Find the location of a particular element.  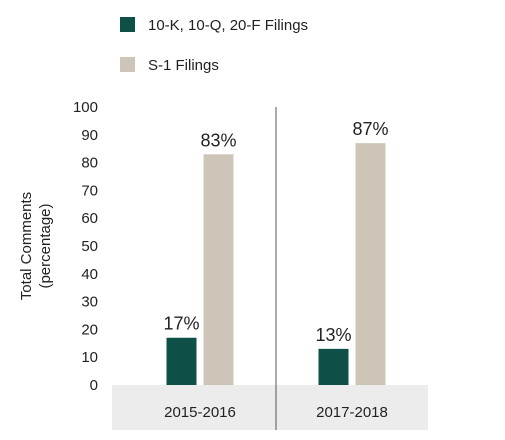

legend-label-2: S-1 Filings is located at coordinates (183, 65).